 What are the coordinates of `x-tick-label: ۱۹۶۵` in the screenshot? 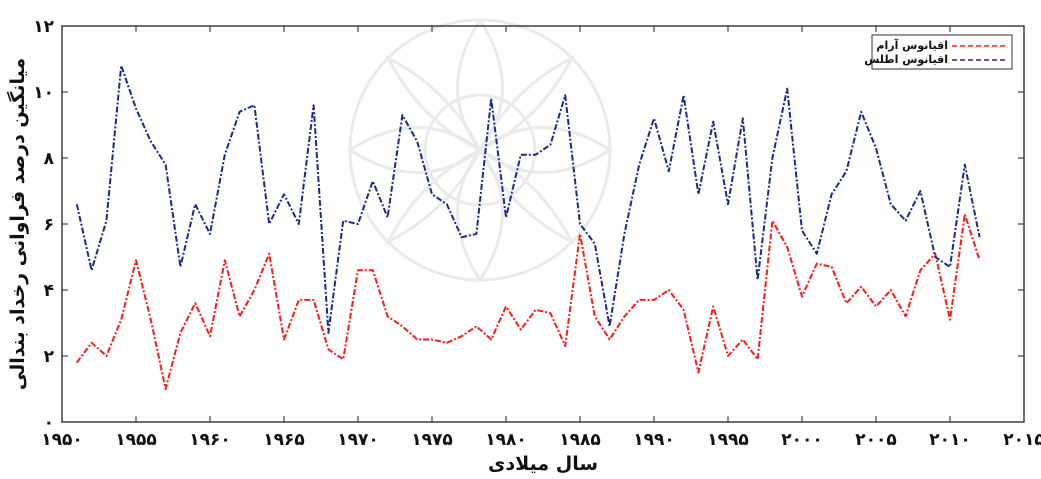 It's located at (284, 440).